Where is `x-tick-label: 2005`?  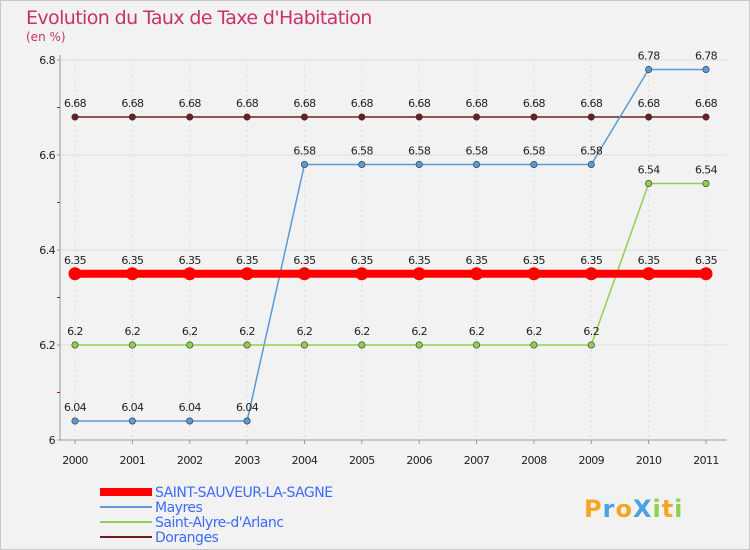
x-tick-label: 2005 is located at coordinates (362, 460).